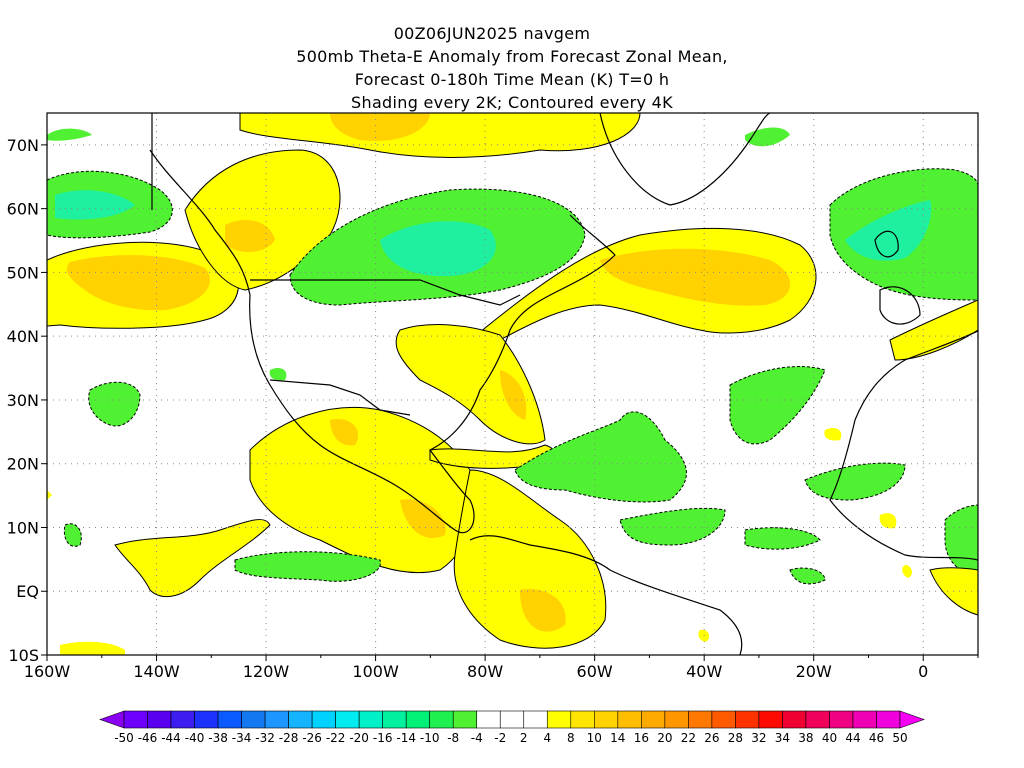 The width and height of the screenshot is (1024, 768). I want to click on colorbar-label: -10, so click(430, 738).